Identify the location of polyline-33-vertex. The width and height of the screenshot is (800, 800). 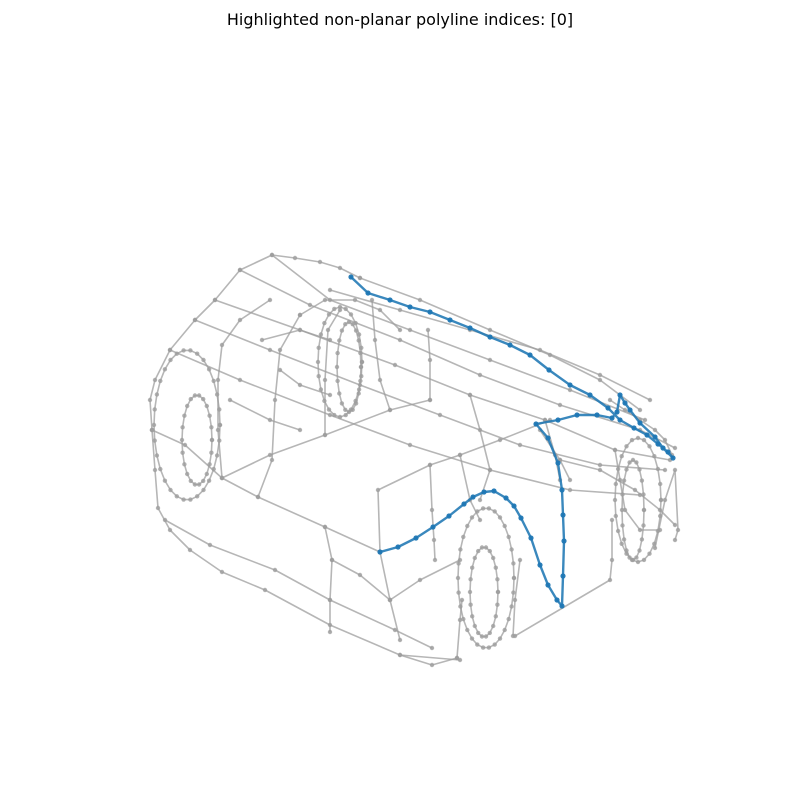
(515, 600).